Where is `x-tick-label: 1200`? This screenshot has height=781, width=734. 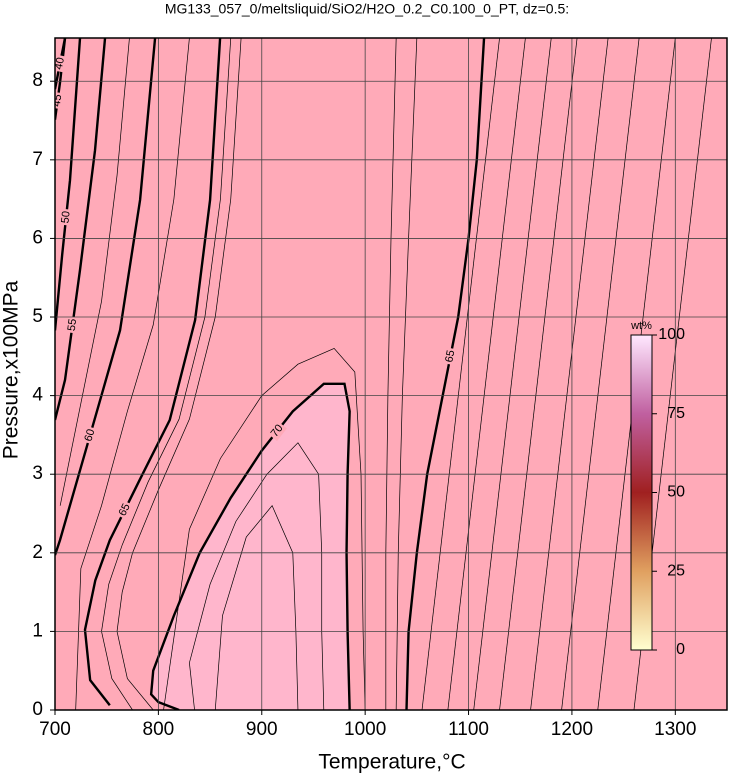
x-tick-label: 1200 is located at coordinates (572, 729).